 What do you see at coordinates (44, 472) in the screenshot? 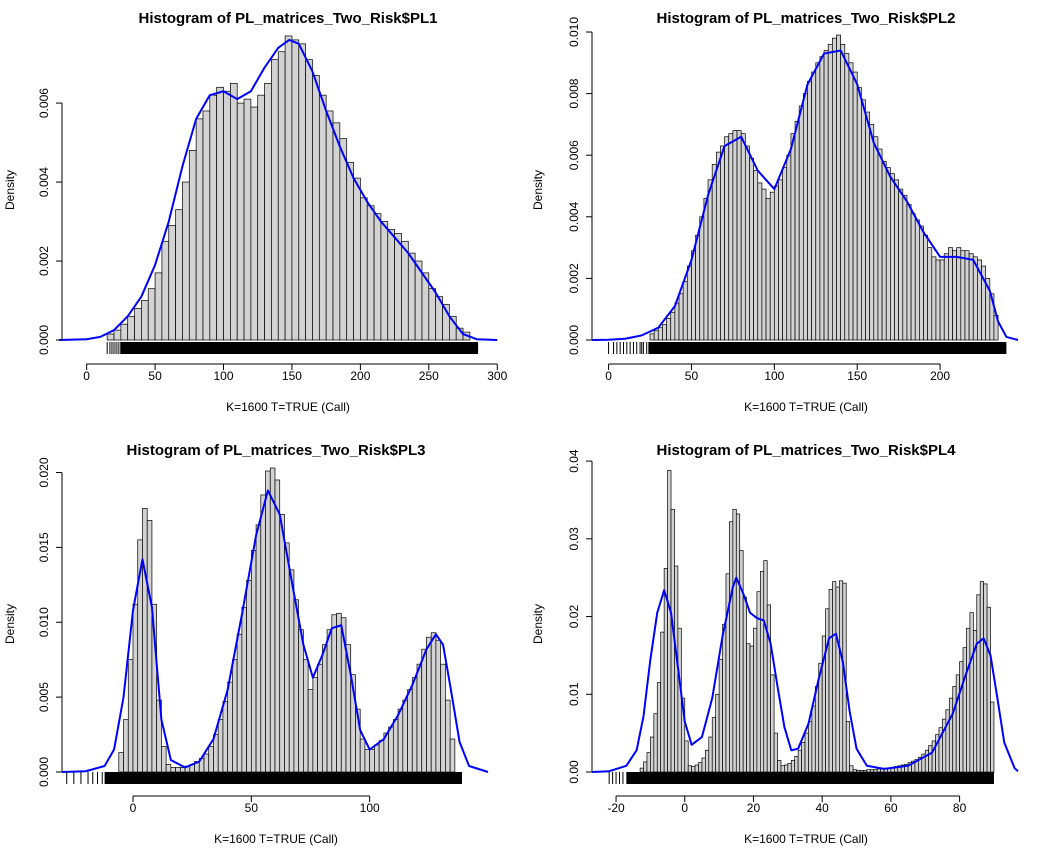
I see `y-tick-label: 0.020` at bounding box center [44, 472].